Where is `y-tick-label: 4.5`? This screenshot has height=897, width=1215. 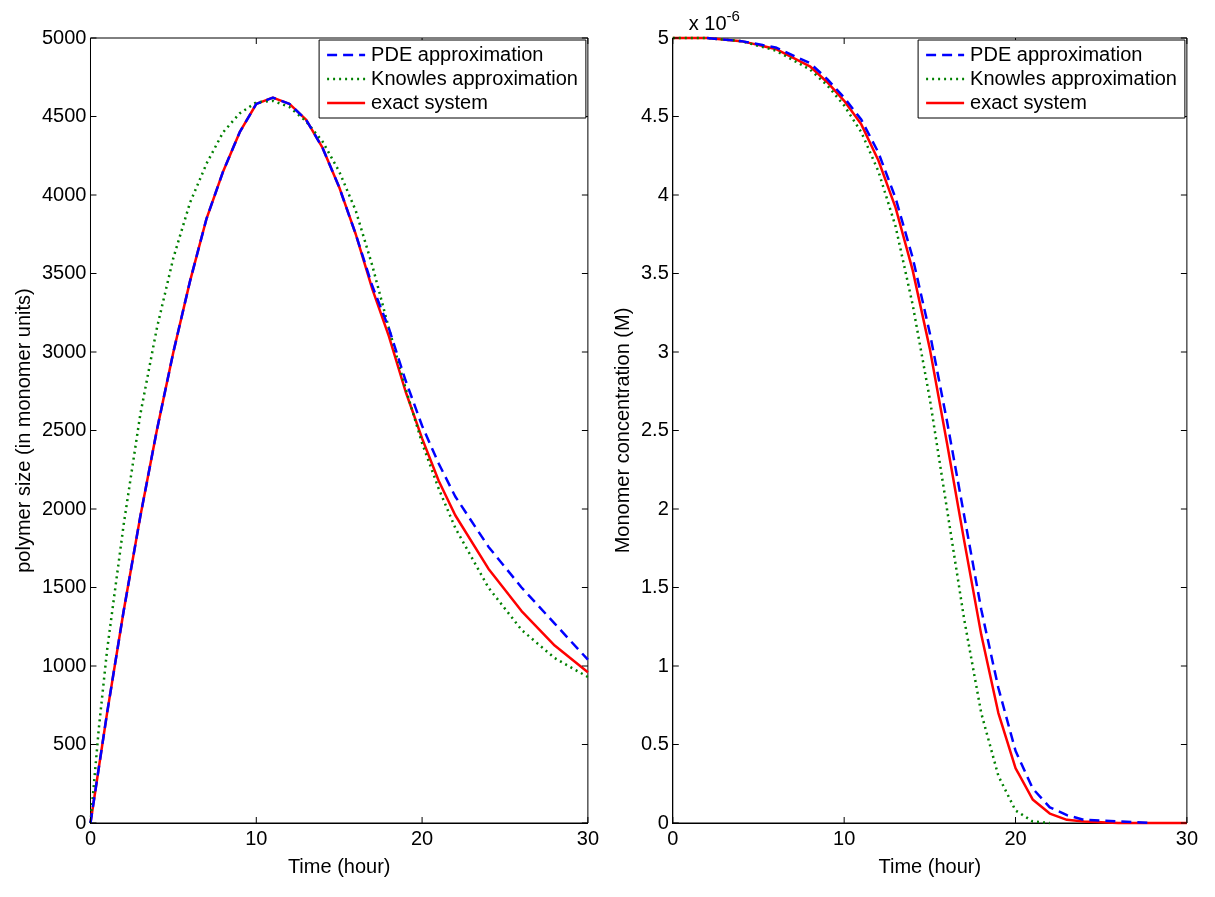
y-tick-label: 4.5 is located at coordinates (654, 115).